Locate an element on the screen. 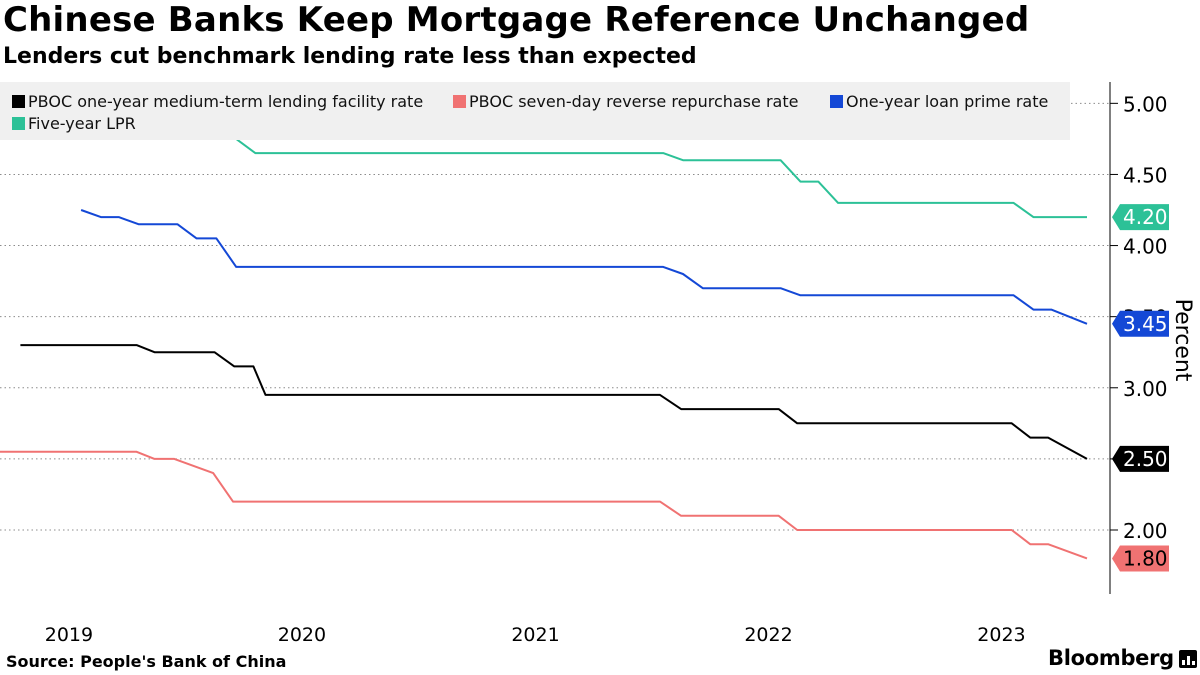 This screenshot has width=1200, height=675. legend-swatch-reverse-repo is located at coordinates (459, 101).